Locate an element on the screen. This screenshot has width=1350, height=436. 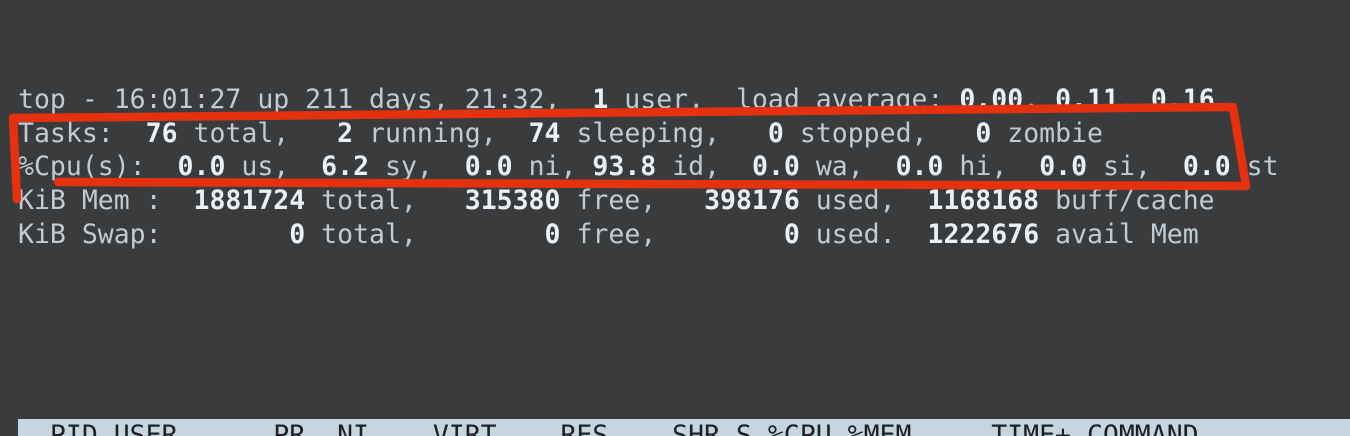
label-text: KiB Swap: is located at coordinates (154, 234).